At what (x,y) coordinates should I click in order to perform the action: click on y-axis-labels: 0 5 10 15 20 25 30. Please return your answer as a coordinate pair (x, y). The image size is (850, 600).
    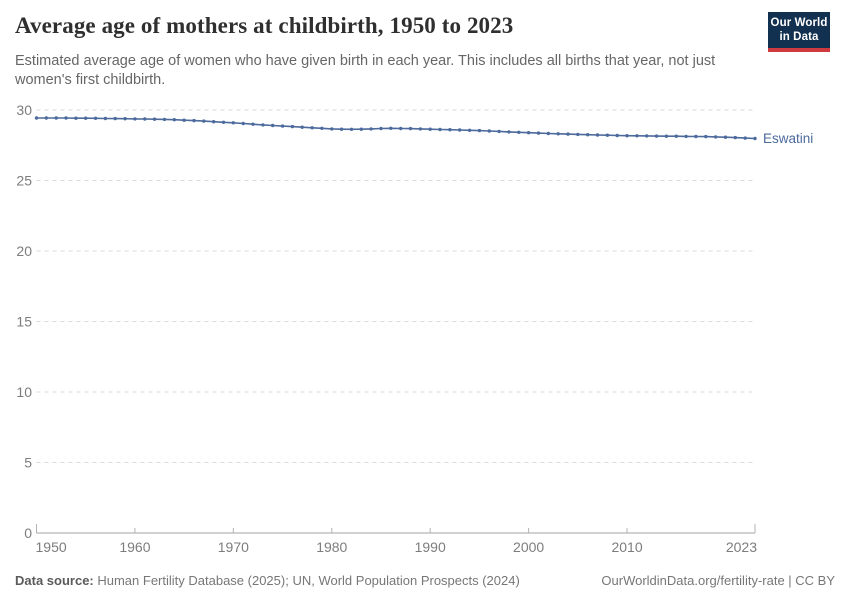
    Looking at the image, I should click on (24, 321).